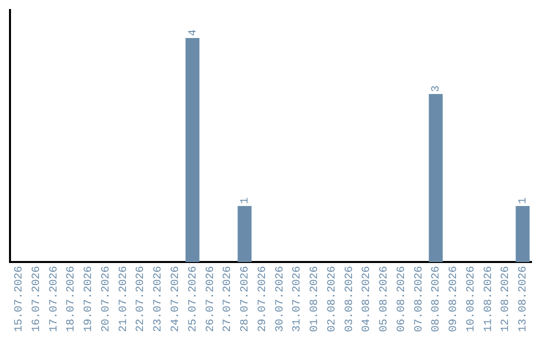  I want to click on x-tick-label: 31.07.2026, so click(298, 299).